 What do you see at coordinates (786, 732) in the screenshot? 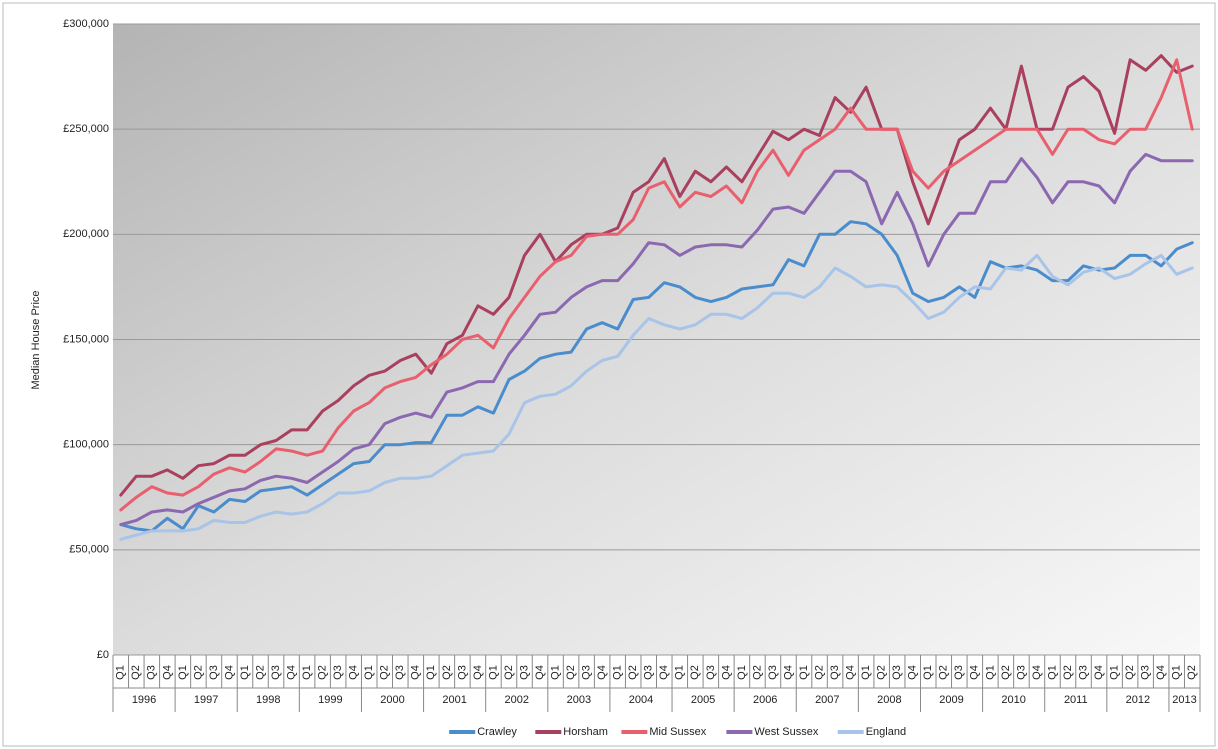
I see `legend-label: West Sussex` at bounding box center [786, 732].